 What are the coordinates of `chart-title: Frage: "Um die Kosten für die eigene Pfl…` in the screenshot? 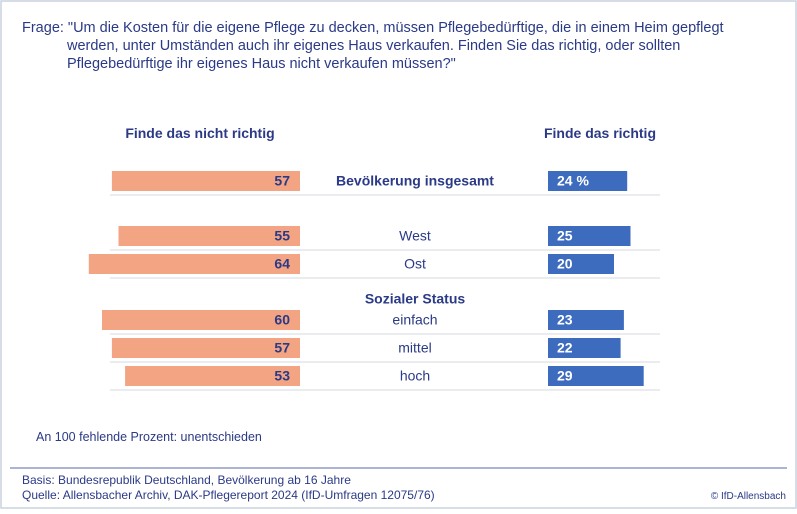 It's located at (373, 46).